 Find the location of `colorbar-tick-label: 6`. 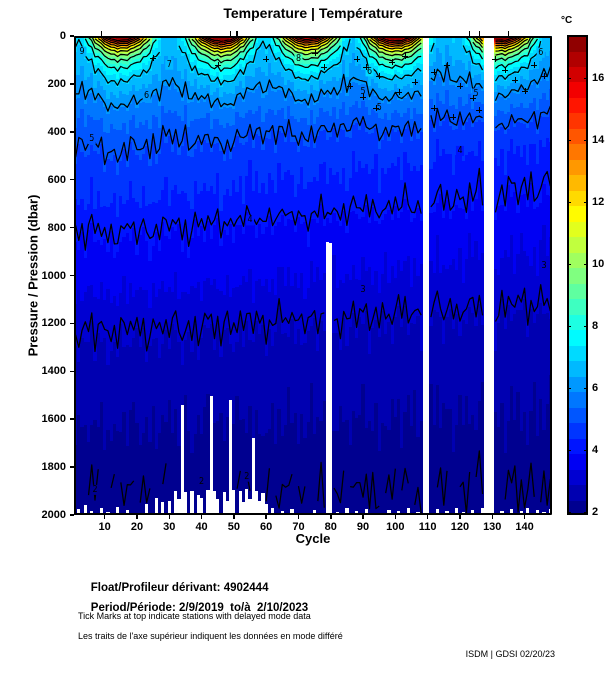

colorbar-tick-label: 6 is located at coordinates (595, 388).